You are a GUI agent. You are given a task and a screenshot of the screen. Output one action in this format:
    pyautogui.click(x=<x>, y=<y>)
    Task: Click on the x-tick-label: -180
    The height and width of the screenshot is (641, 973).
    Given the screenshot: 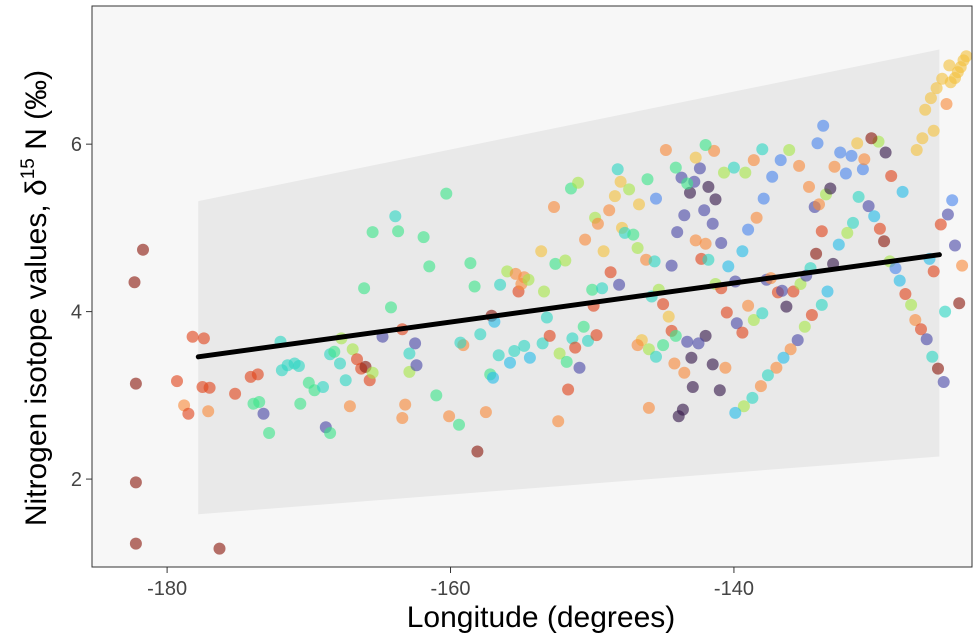 What is the action you would take?
    pyautogui.click(x=167, y=589)
    